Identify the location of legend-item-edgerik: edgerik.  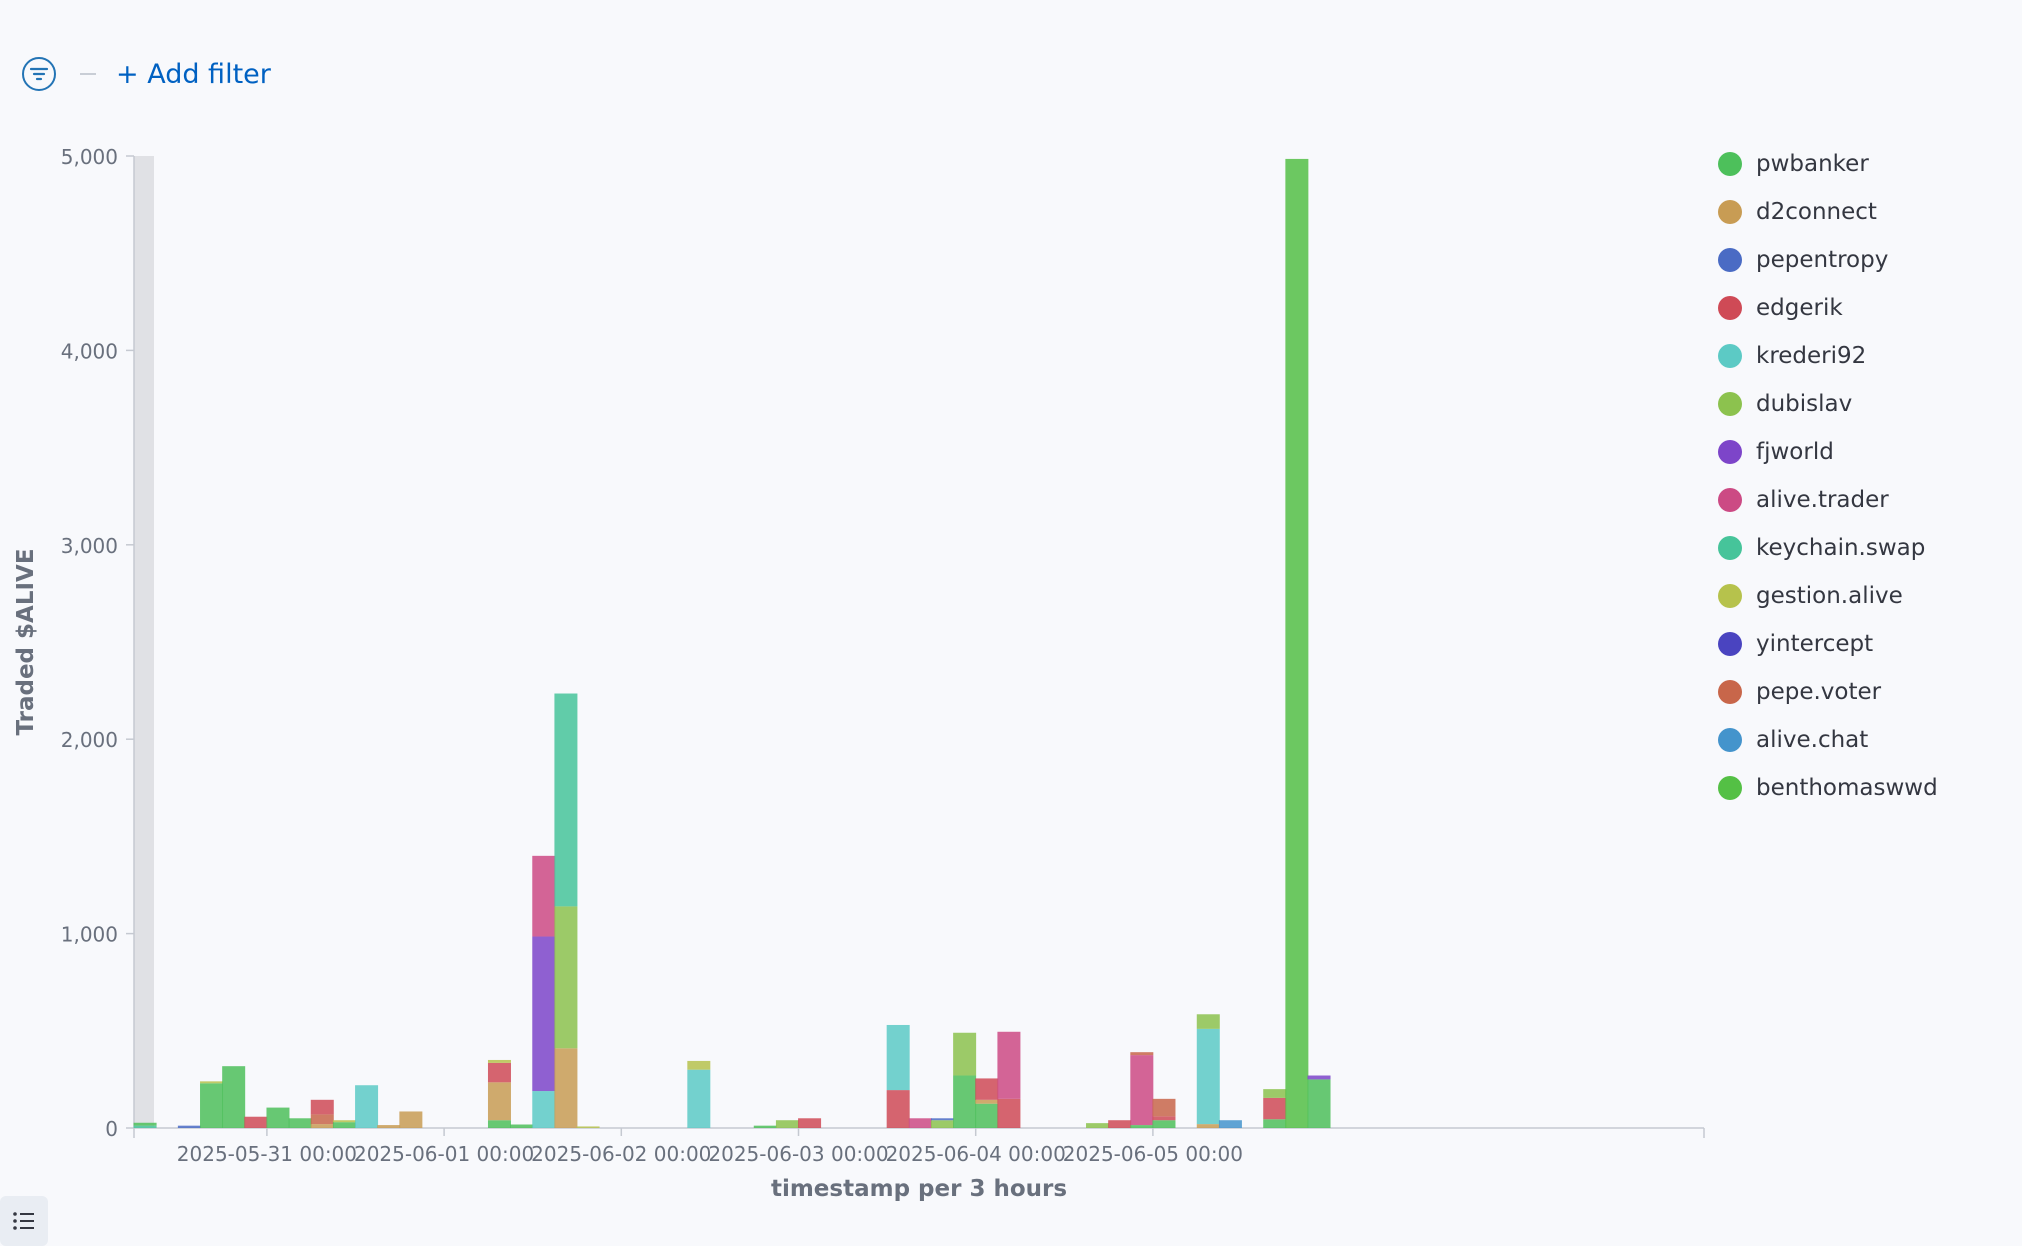
(1828, 308).